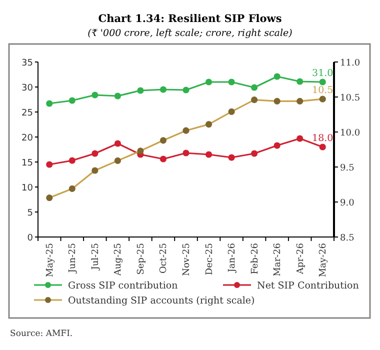  I want to click on x-tick-label: Nov-25, so click(187, 259).